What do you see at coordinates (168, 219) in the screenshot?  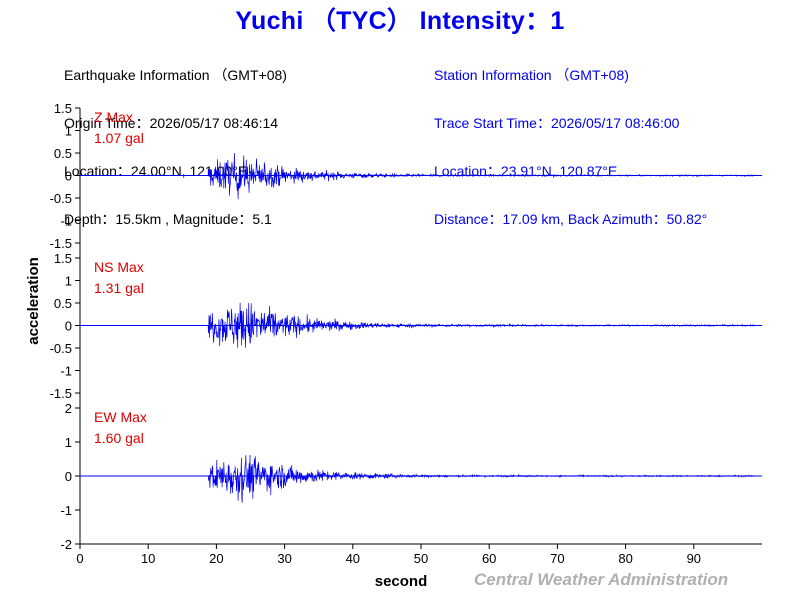 I see `depth-magnitude: Depth：15.5km , Magnitude：5.1` at bounding box center [168, 219].